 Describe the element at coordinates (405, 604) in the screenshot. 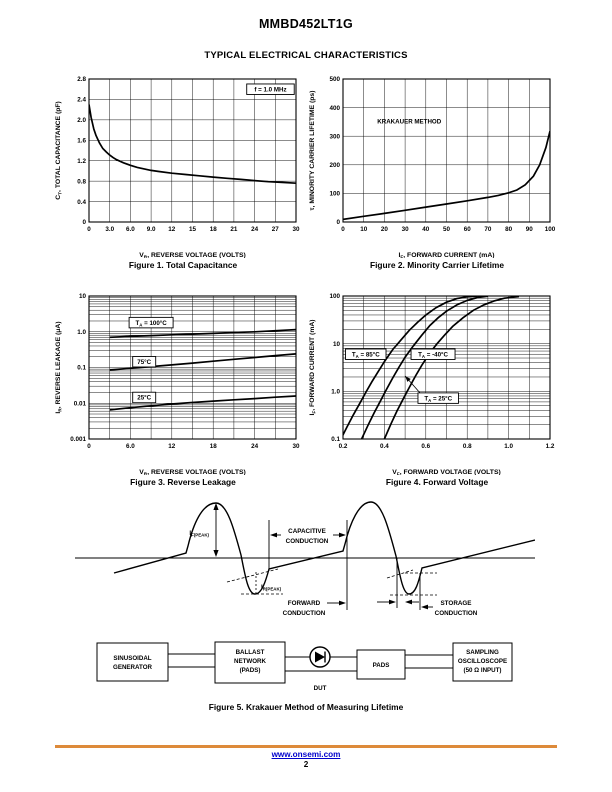

I see `storage-conduction-arrows` at that location.